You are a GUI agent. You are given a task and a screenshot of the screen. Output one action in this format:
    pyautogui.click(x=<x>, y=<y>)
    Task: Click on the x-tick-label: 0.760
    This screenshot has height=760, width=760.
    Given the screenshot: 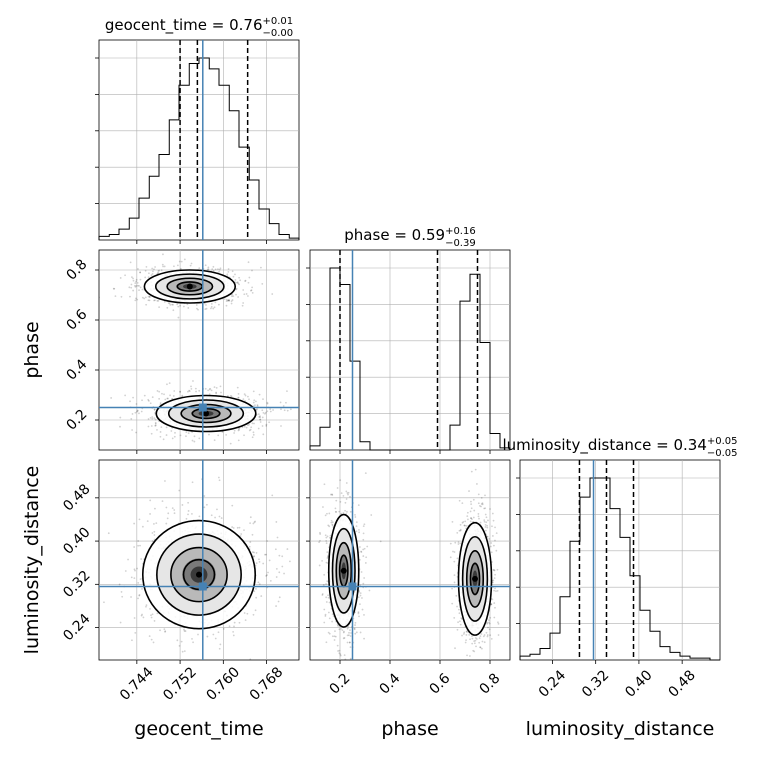 What is the action you would take?
    pyautogui.click(x=223, y=684)
    